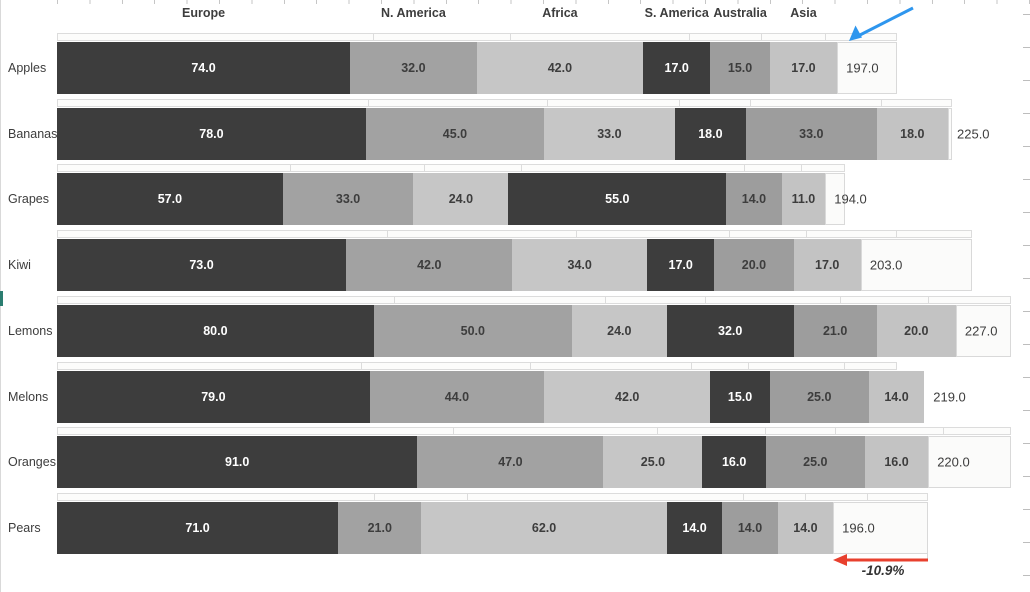  Describe the element at coordinates (198, 527) in the screenshot. I see `bar-segment: 71.0` at that location.